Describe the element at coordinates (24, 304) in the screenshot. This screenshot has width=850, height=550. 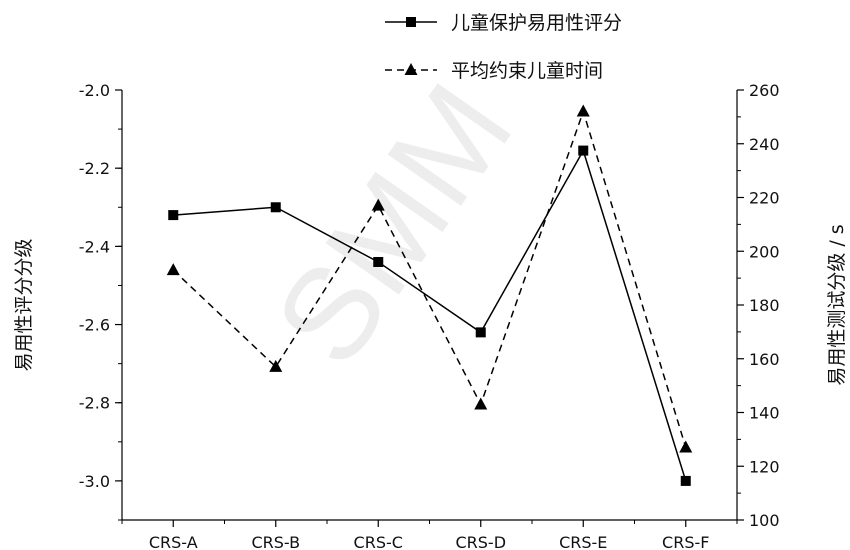
I see `y-axis-title: 易用性评分分级` at that location.